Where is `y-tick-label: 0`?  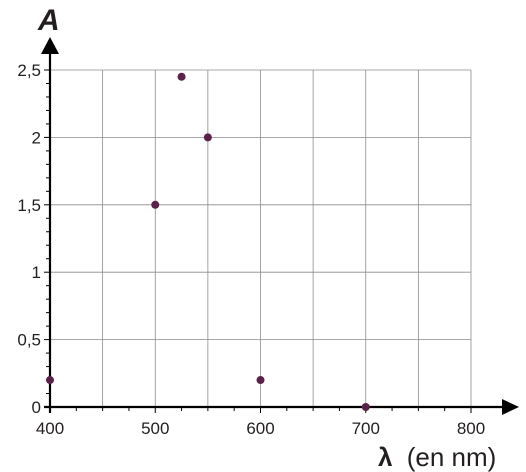
y-tick-label: 0 is located at coordinates (36, 407).